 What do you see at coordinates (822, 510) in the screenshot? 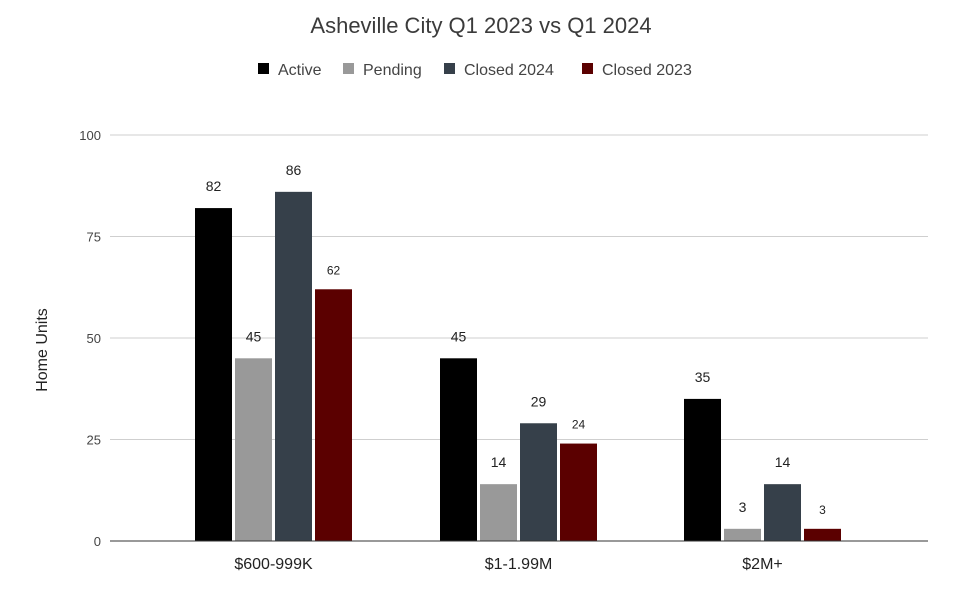
I see `data-label-closed-2023-2m: 3` at bounding box center [822, 510].